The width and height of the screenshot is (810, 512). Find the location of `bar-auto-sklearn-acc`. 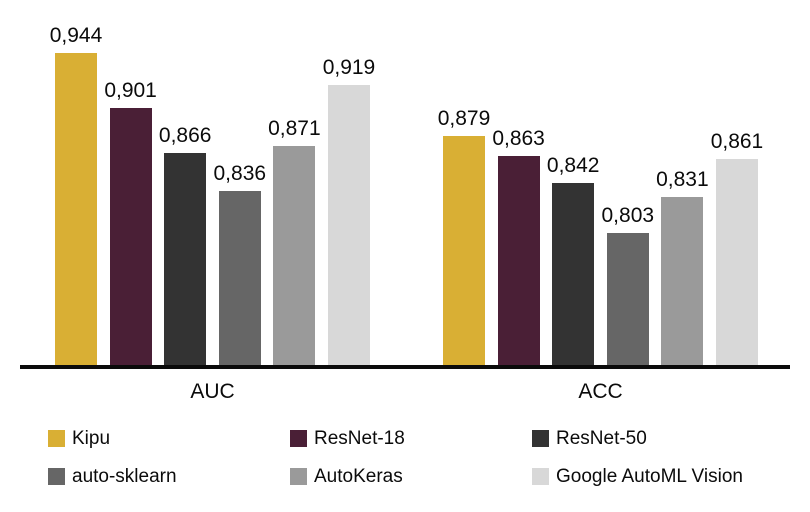

bar-auto-sklearn-acc is located at coordinates (627, 299).